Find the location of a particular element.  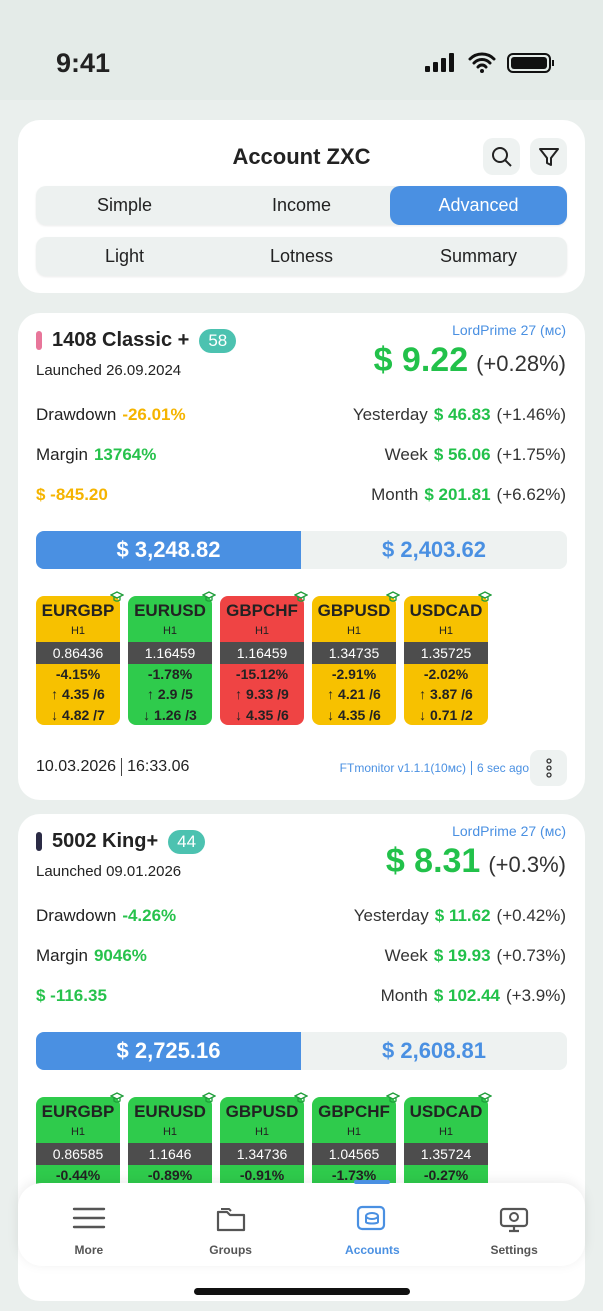

pair-change: -0.44% is located at coordinates (78, 1175).